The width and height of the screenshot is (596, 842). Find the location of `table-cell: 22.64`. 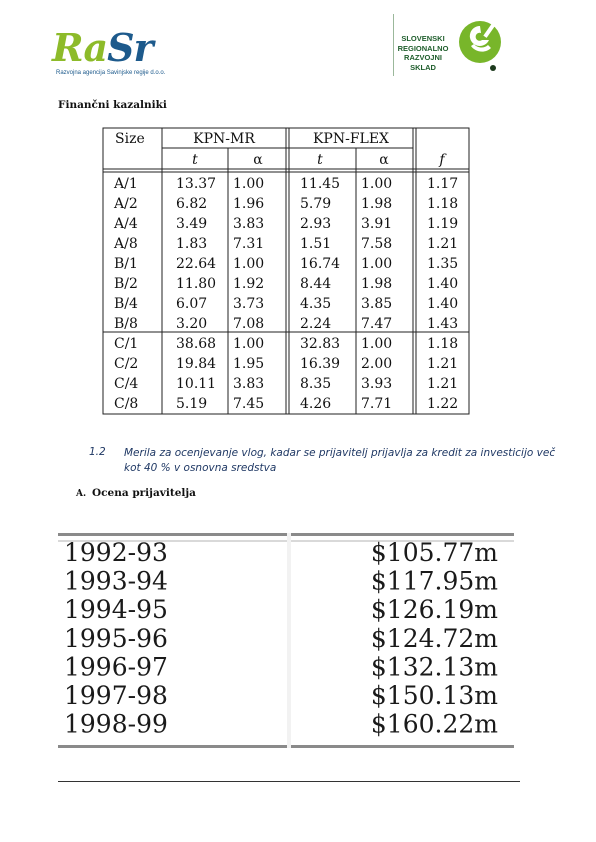

table-cell: 22.64 is located at coordinates (196, 264).